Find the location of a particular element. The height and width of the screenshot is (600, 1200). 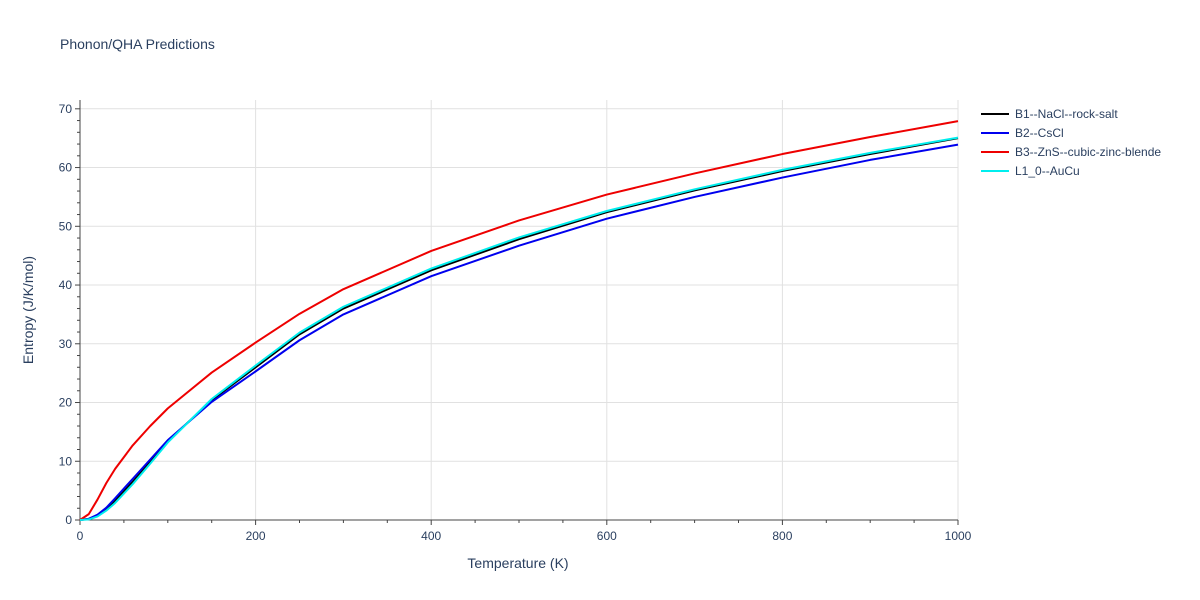

x-tick-label: 400 is located at coordinates (431, 536).